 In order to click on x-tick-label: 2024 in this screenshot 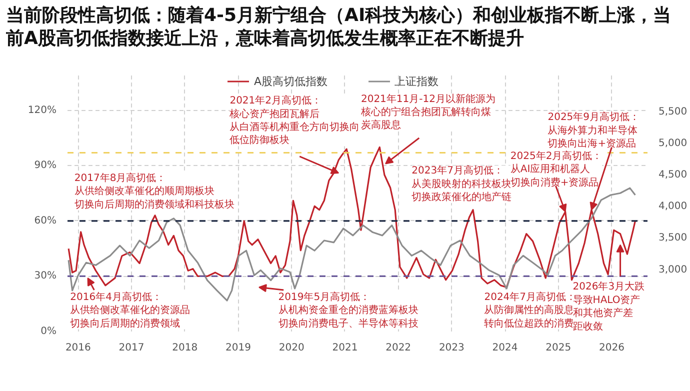, I will do `click(505, 348)`.